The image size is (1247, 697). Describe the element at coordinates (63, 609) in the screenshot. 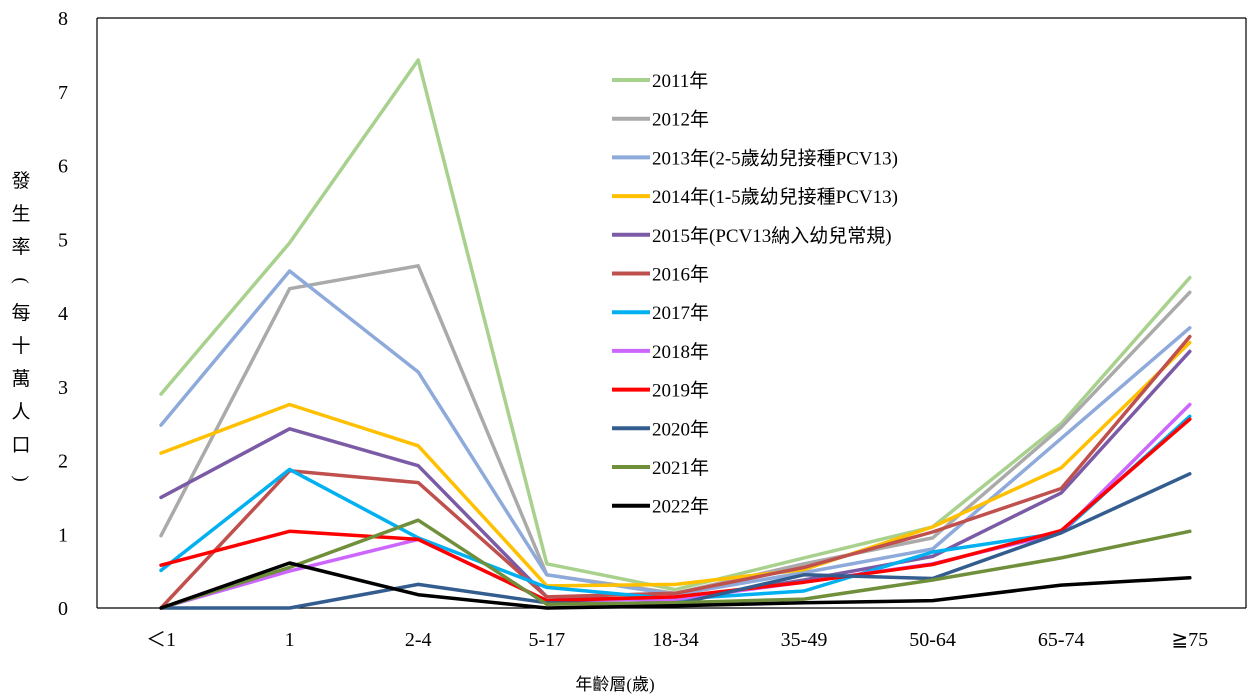

I see `y-tick-label: 0` at that location.